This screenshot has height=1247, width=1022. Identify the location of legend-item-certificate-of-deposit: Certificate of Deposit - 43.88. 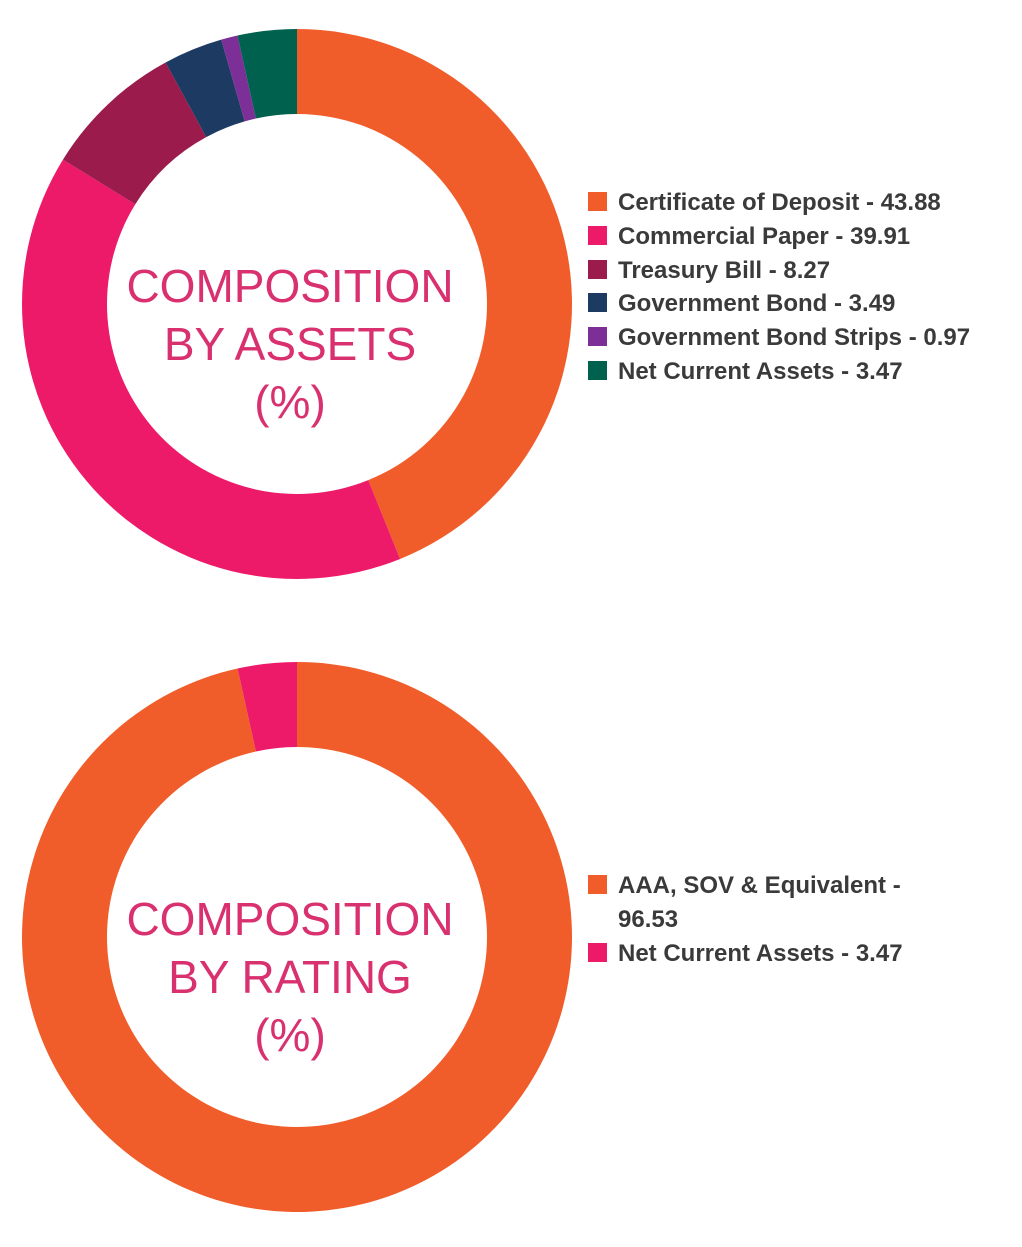
(800, 203).